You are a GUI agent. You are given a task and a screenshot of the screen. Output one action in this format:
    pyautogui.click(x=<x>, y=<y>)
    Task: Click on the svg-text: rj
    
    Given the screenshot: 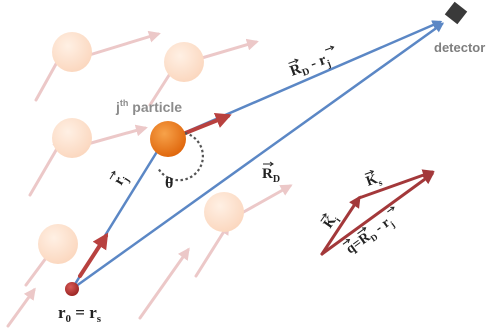 What is the action you would take?
    pyautogui.click(x=121, y=180)
    